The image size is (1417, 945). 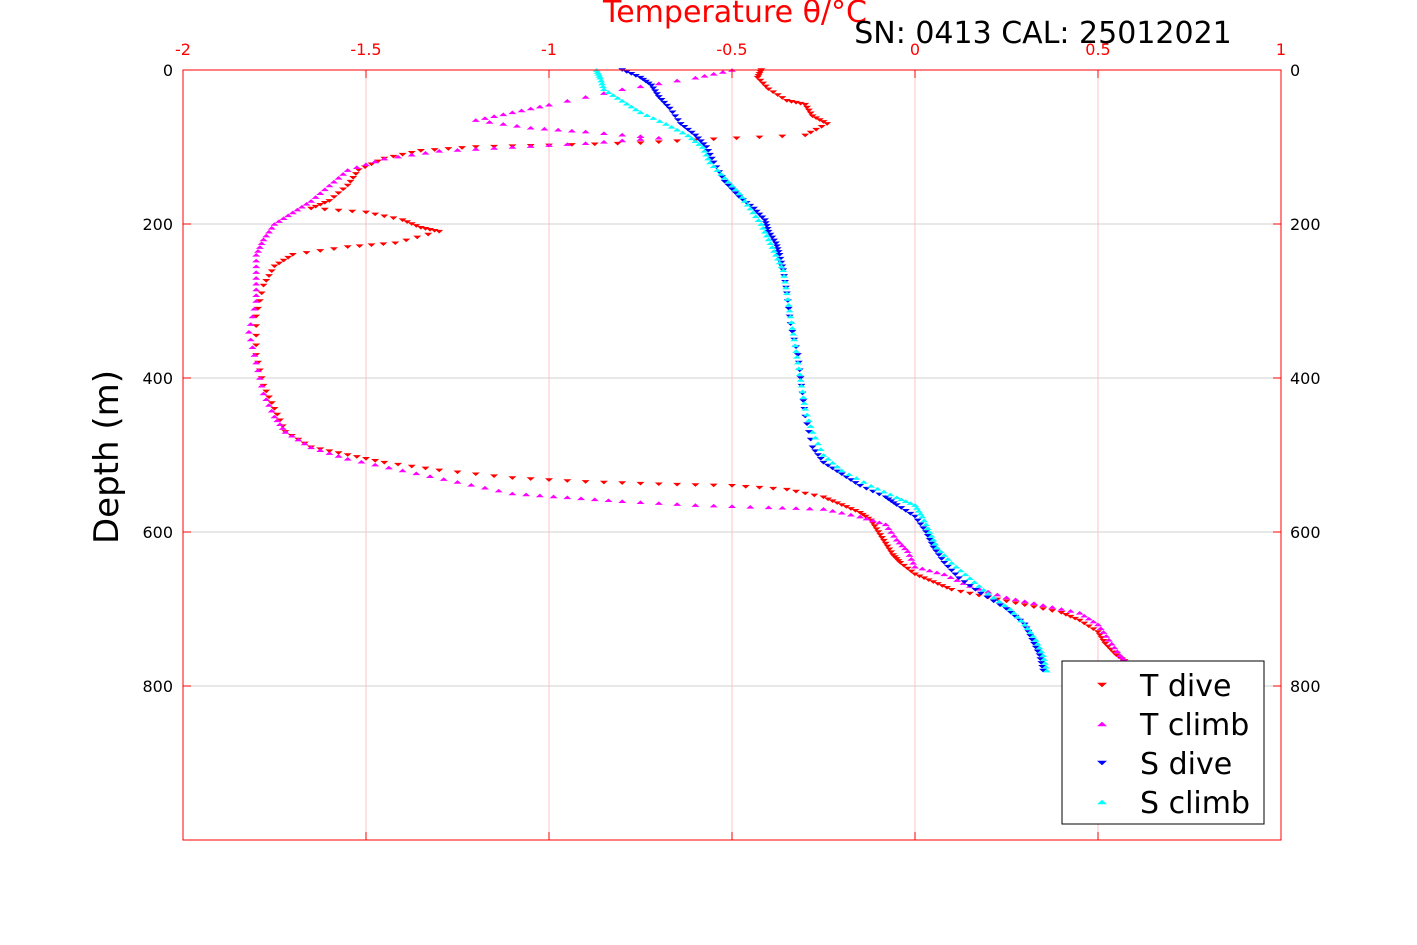 What do you see at coordinates (1186, 764) in the screenshot?
I see `legend-label: S dive` at bounding box center [1186, 764].